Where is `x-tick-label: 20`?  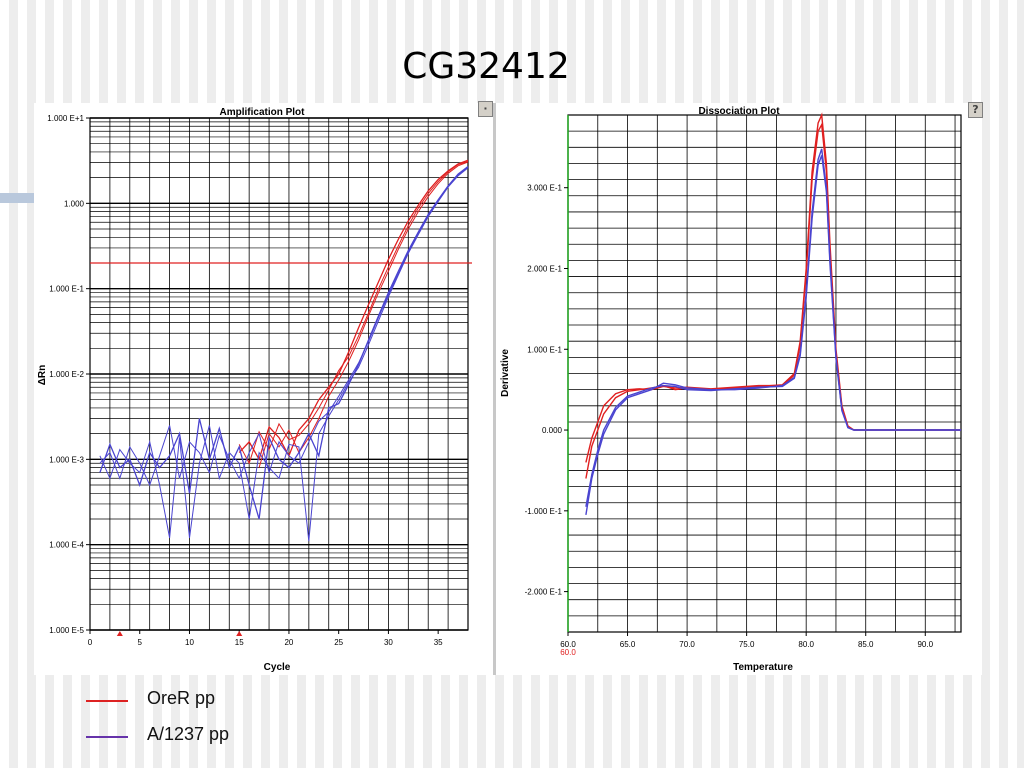
x-tick-label: 20 is located at coordinates (288, 642).